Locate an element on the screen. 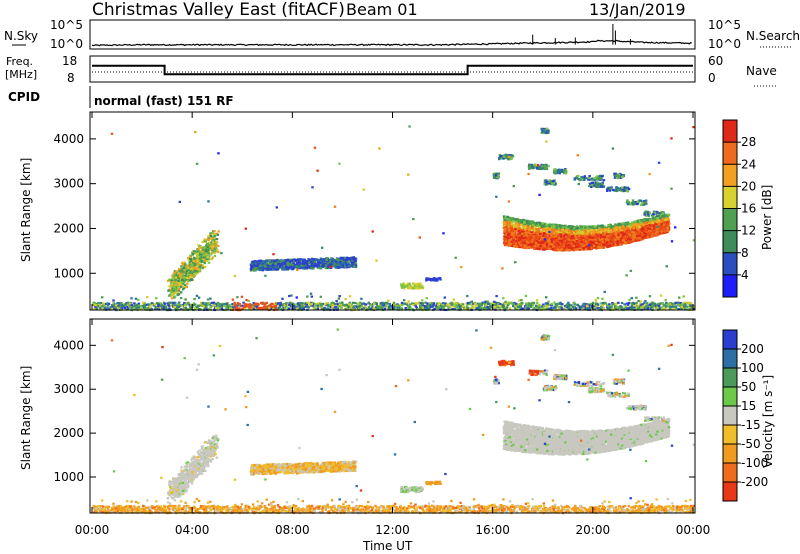 The width and height of the screenshot is (800, 554). cpid-label: CPID is located at coordinates (24, 97).